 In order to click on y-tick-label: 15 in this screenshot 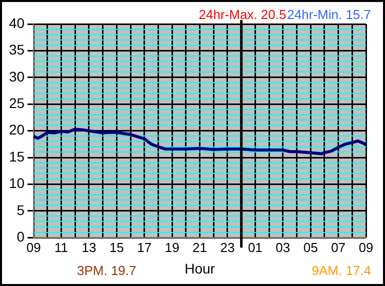, I will do `click(16, 156)`.